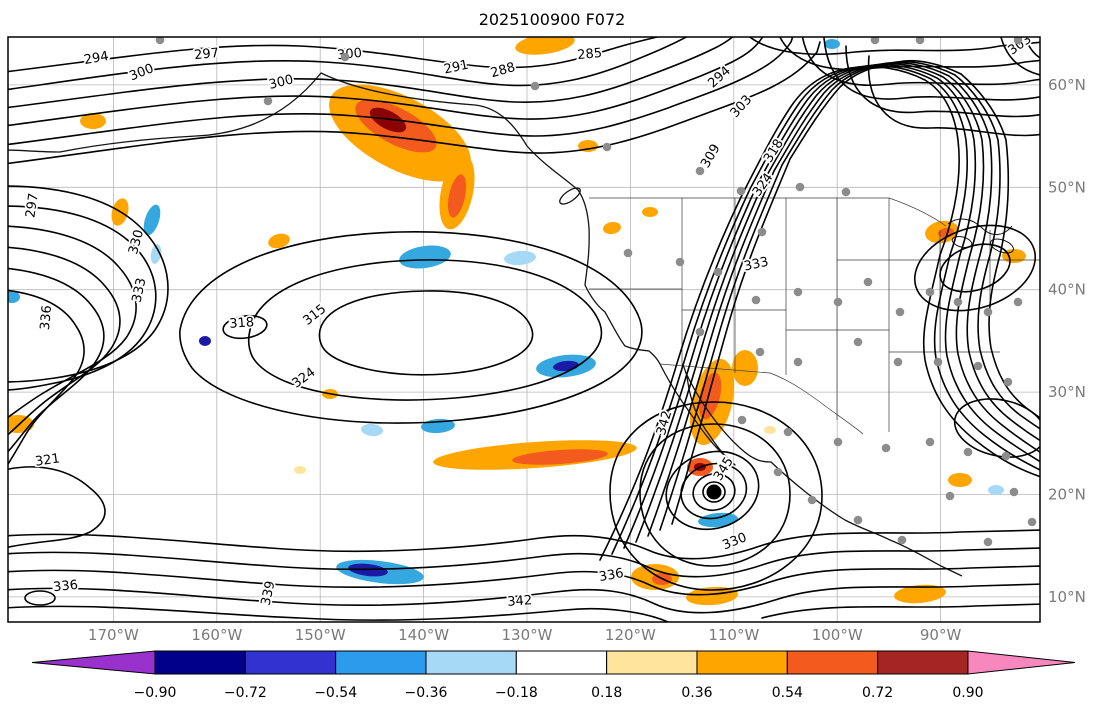  I want to click on y-tick-label: 50°N, so click(1067, 187).